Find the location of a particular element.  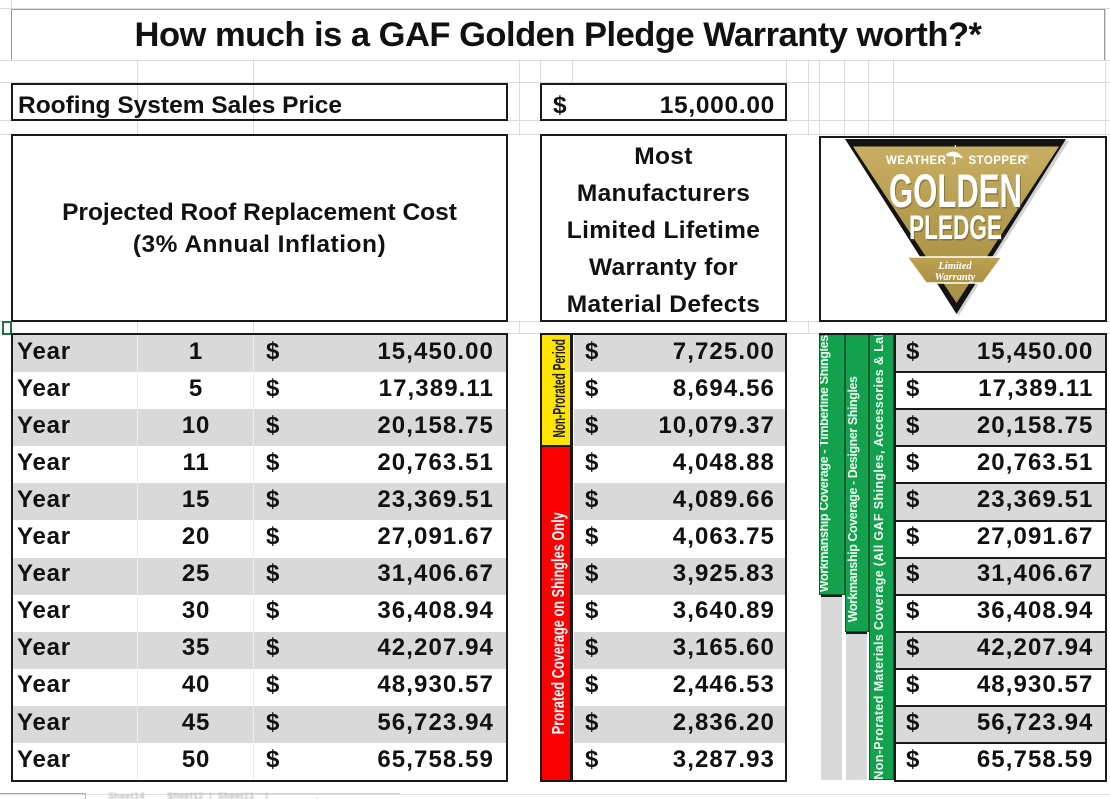

svg-text: Limited is located at coordinates (954, 266).